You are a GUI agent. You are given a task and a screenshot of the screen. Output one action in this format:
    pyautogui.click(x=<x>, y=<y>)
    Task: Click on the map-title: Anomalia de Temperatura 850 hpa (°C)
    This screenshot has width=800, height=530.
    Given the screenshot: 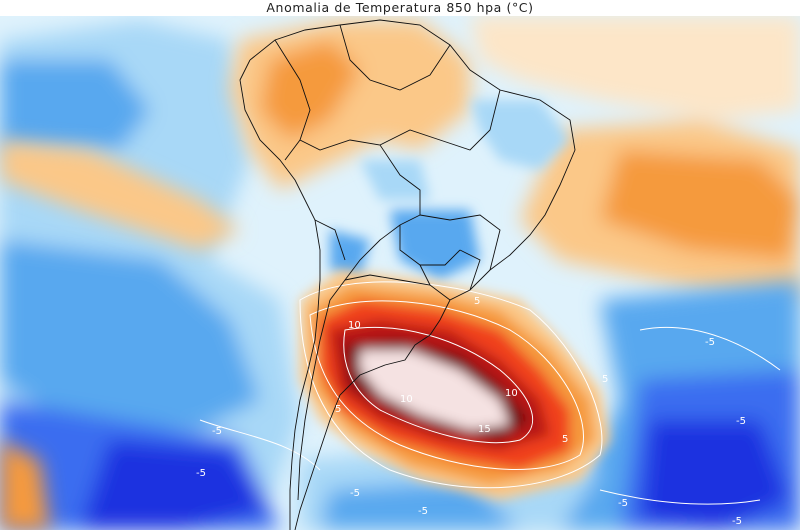 What is the action you would take?
    pyautogui.click(x=400, y=8)
    